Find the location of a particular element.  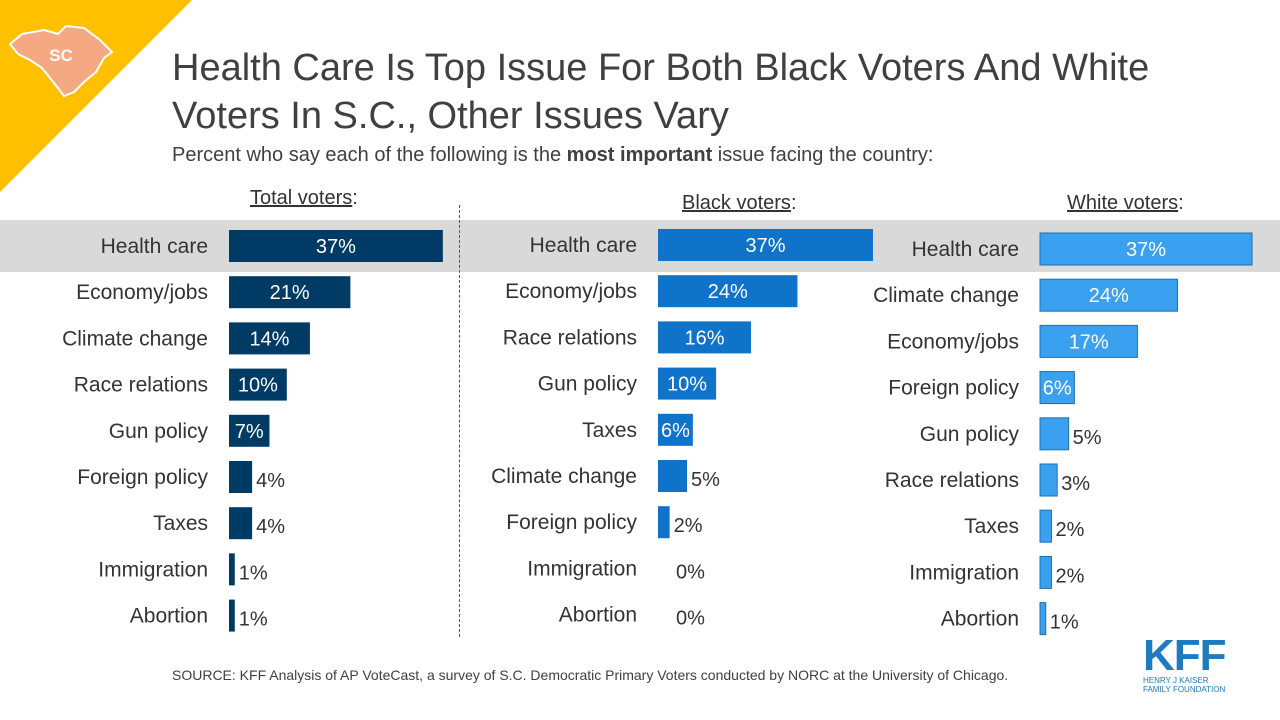

value-label: 7% is located at coordinates (249, 432).